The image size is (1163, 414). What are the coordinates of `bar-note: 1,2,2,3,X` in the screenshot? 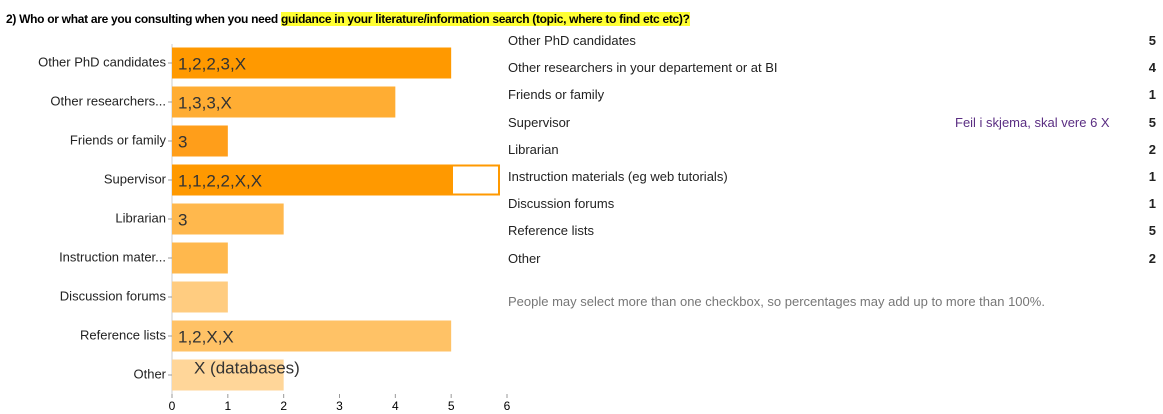 It's located at (212, 63).